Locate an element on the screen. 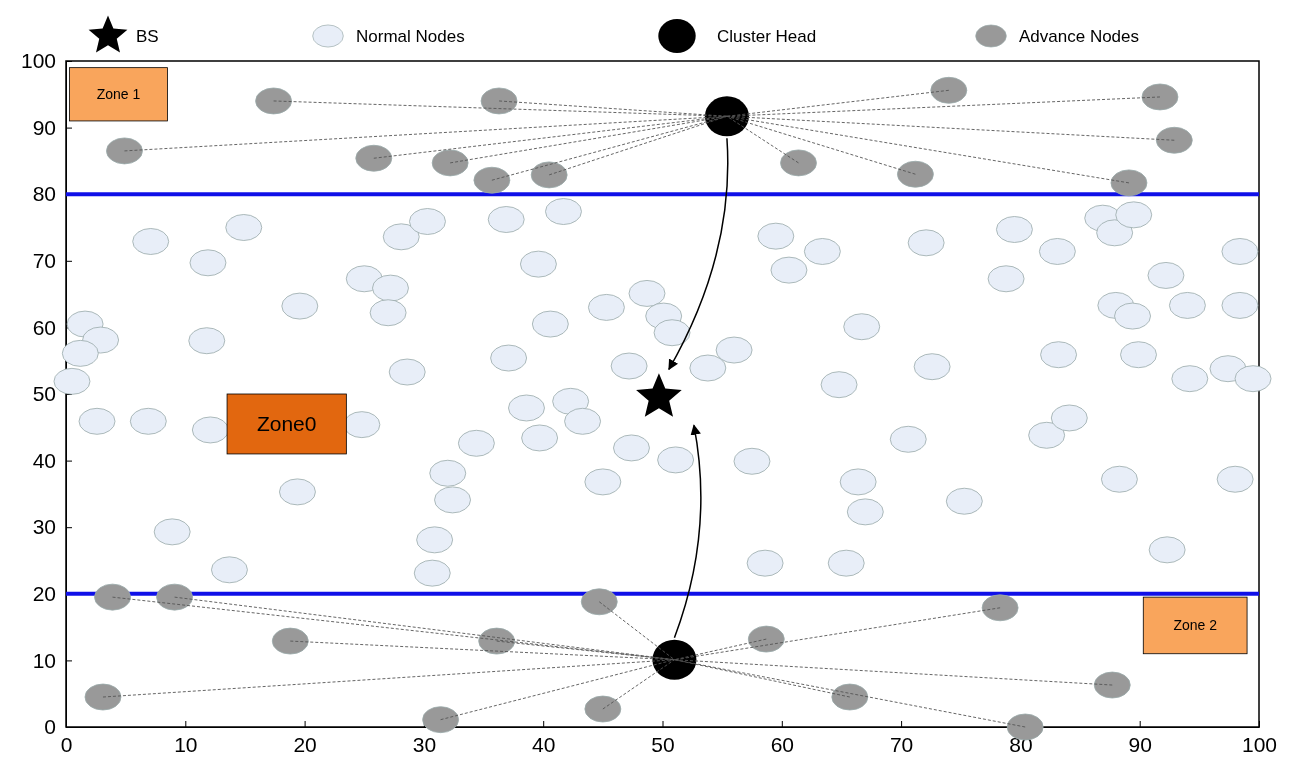 The image size is (1310, 767). y-tick-label: 90 is located at coordinates (44, 127).